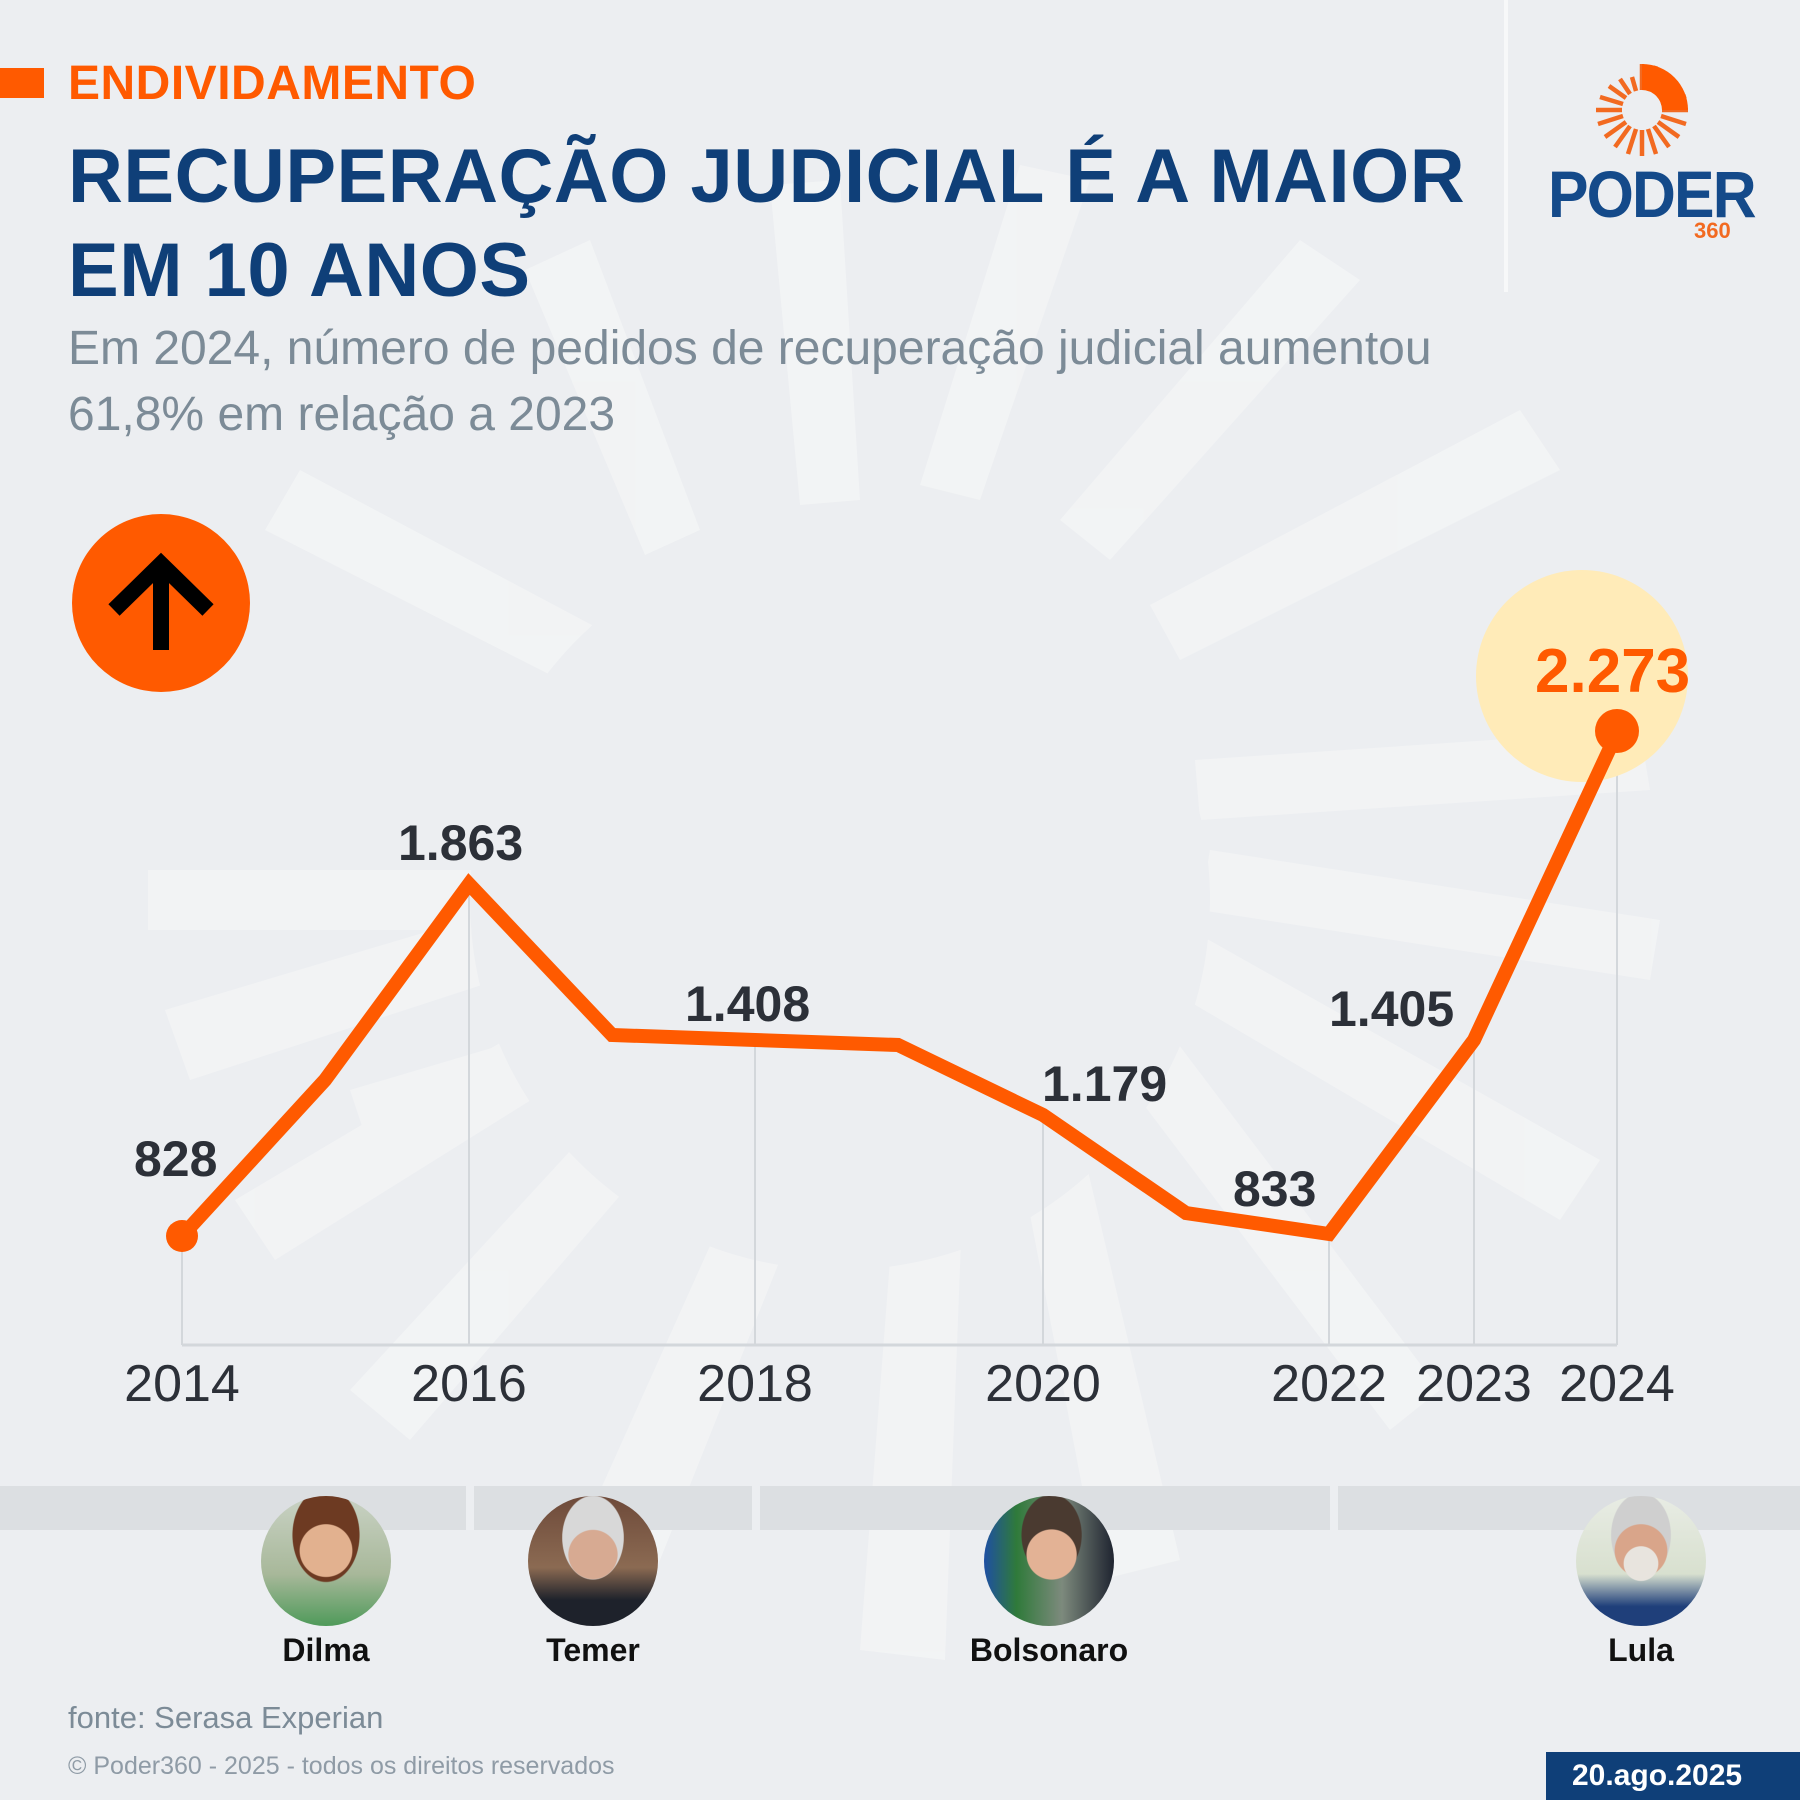  Describe the element at coordinates (1329, 1384) in the screenshot. I see `x-tick-2022: 2022` at that location.